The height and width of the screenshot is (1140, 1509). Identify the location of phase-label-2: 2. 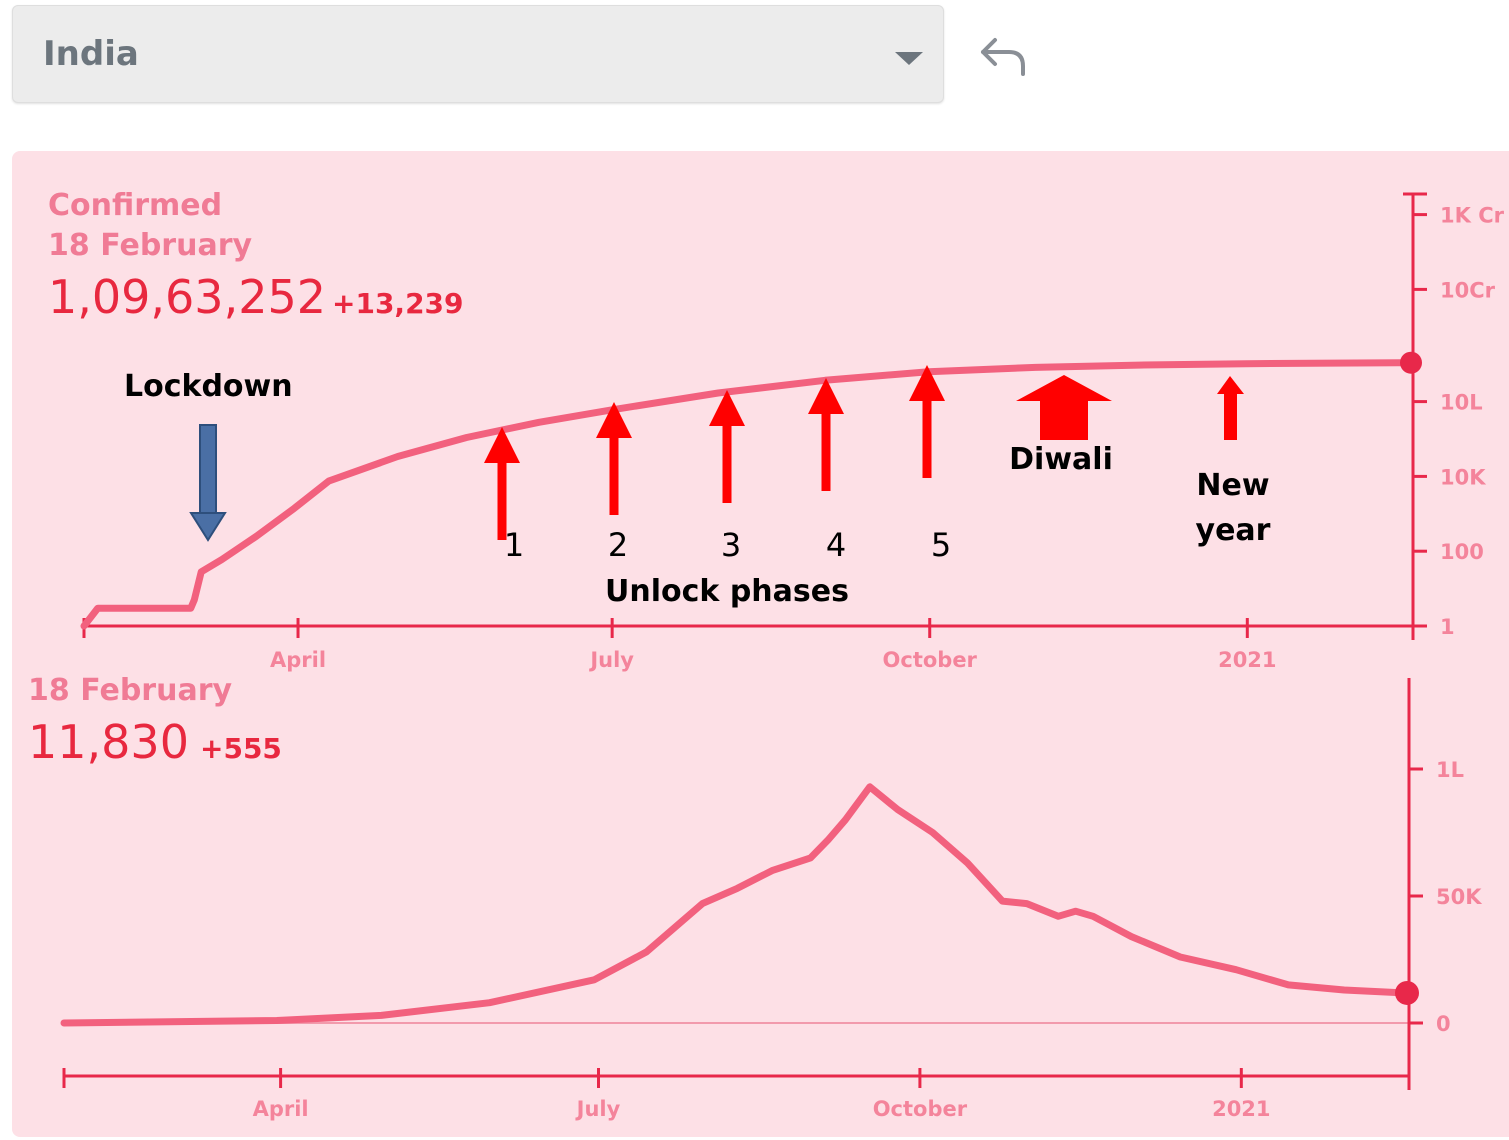
(618, 545).